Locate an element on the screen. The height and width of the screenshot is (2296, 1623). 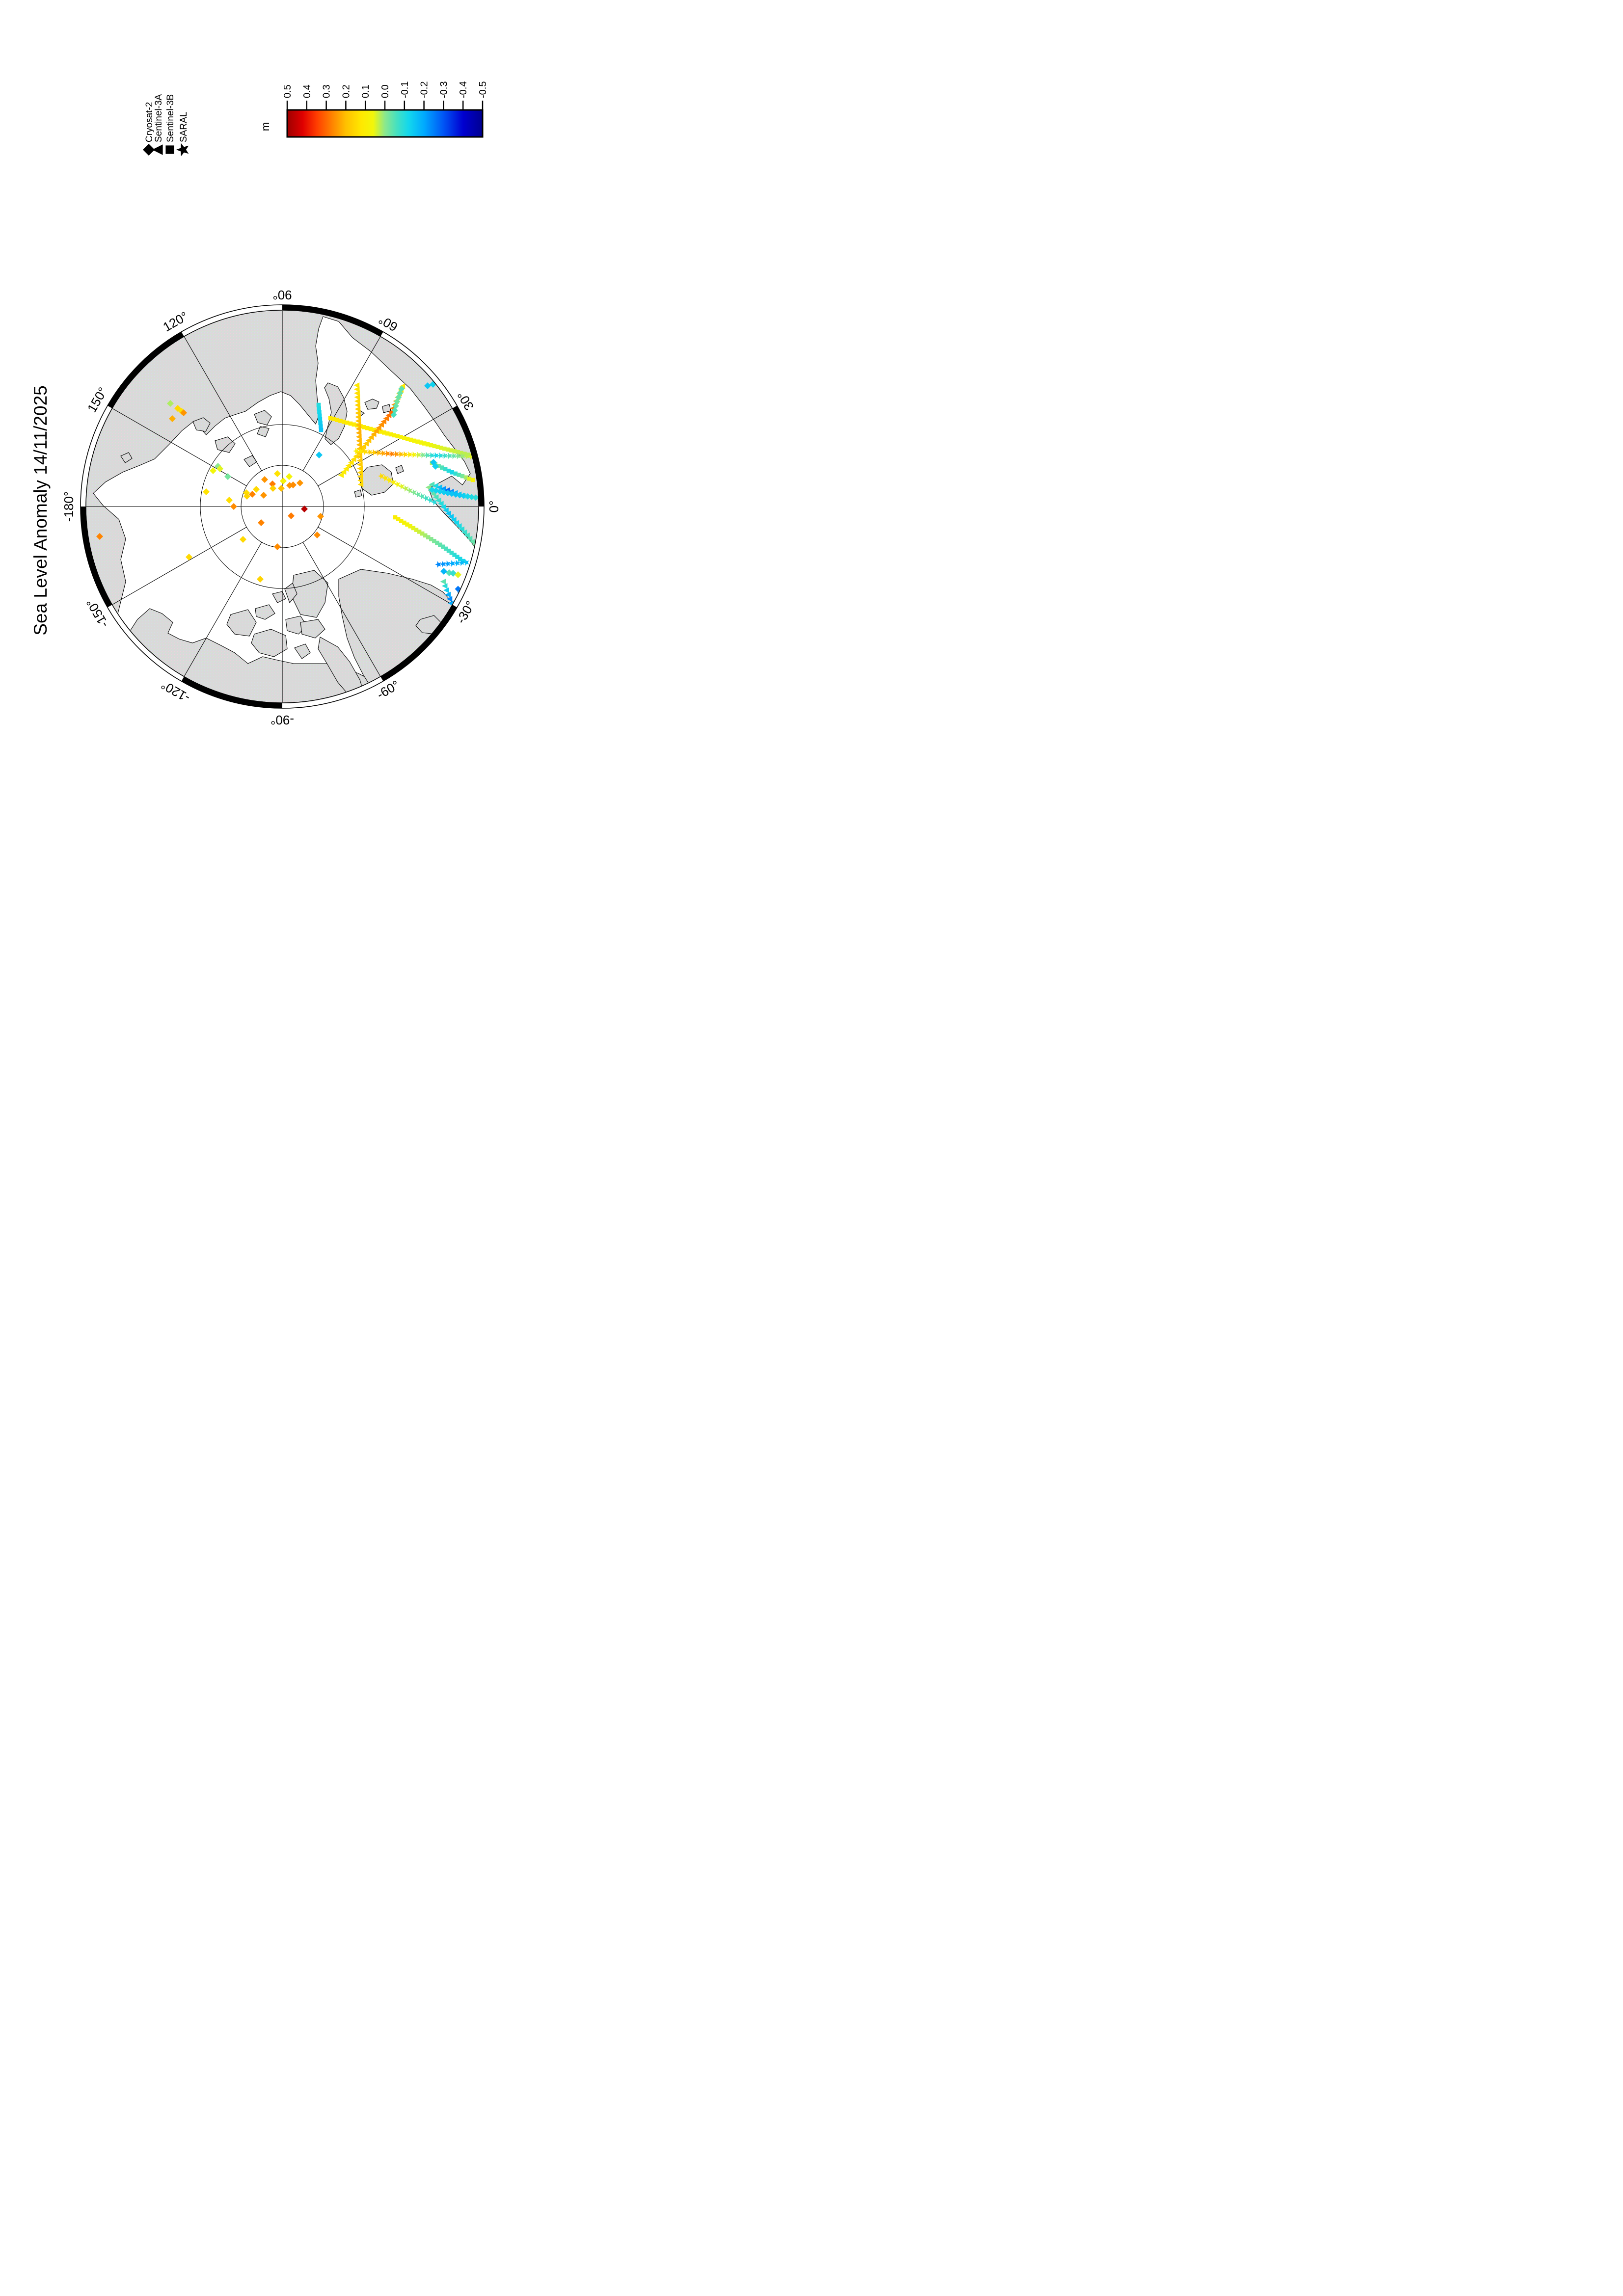
colorbar-tick-label: 0.3 is located at coordinates (327, 91).